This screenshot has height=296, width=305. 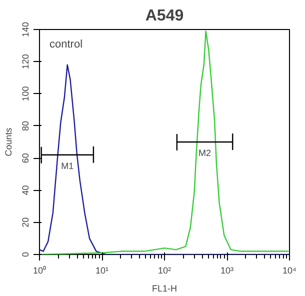 I want to click on series-label: M1, so click(x=67, y=165).